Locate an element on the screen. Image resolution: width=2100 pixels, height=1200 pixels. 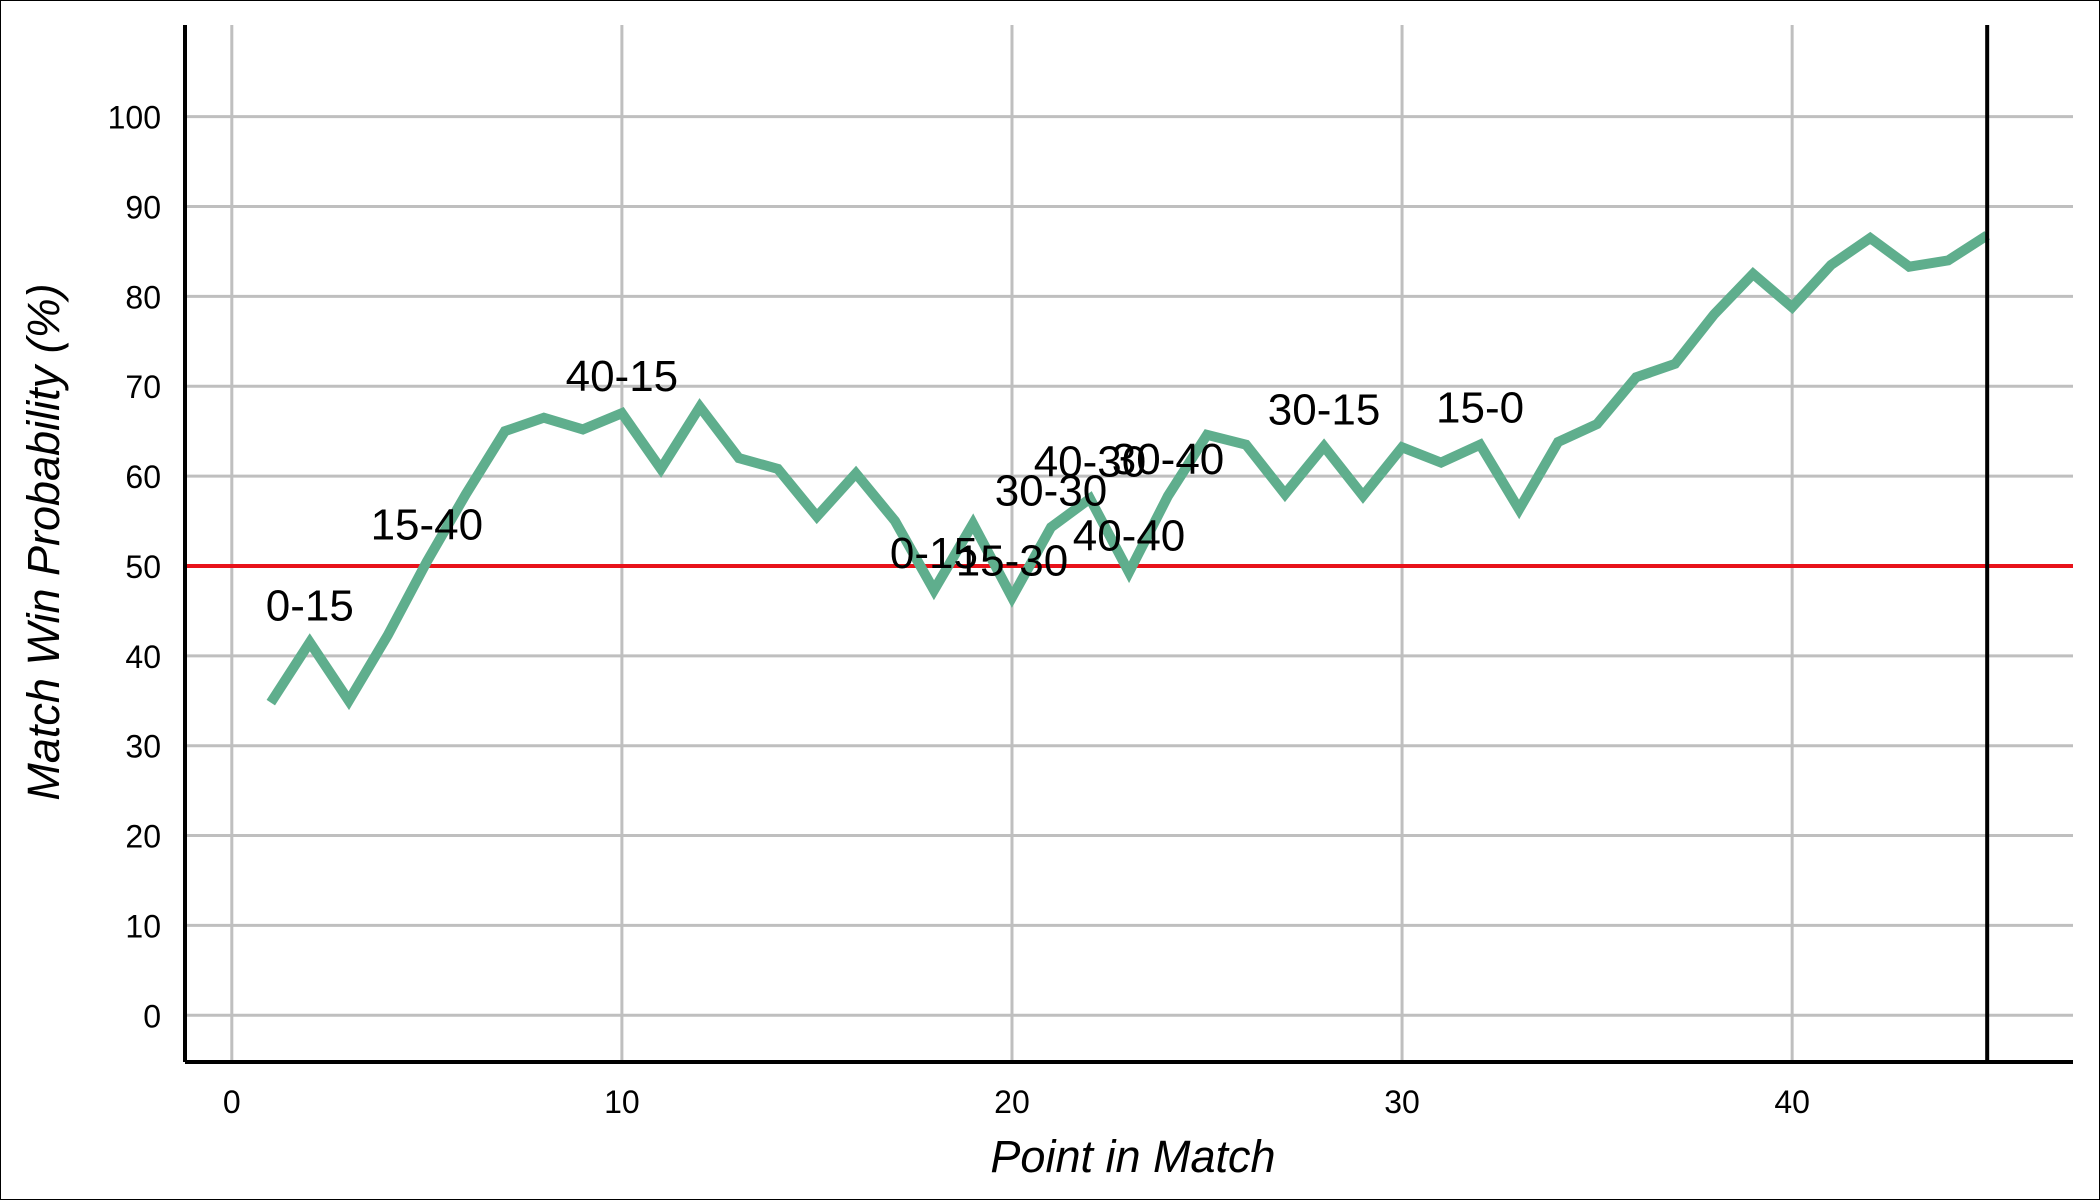
score-annotation: 15-0 is located at coordinates (1480, 408).